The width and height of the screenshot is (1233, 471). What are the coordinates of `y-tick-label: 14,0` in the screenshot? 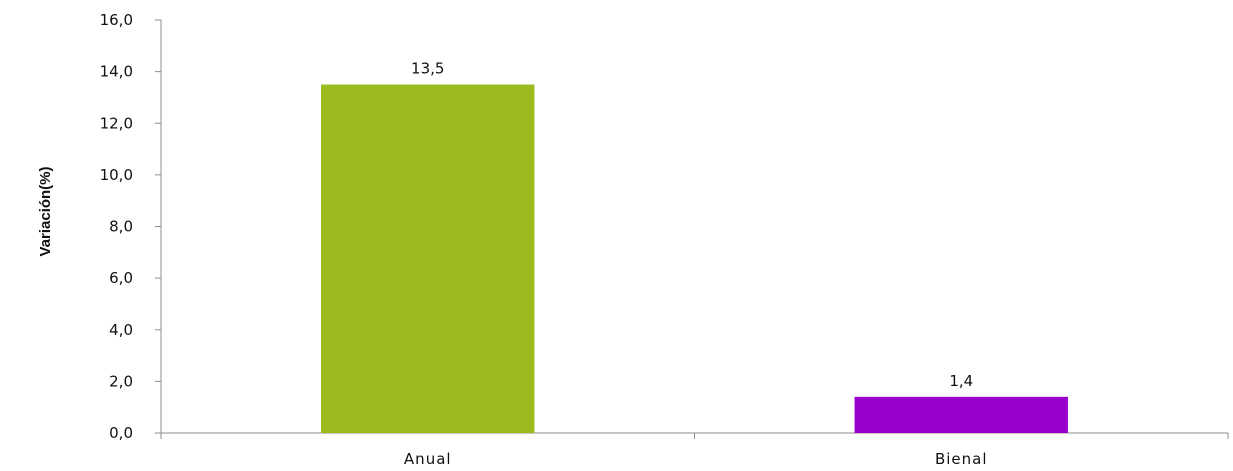 It's located at (116, 72).